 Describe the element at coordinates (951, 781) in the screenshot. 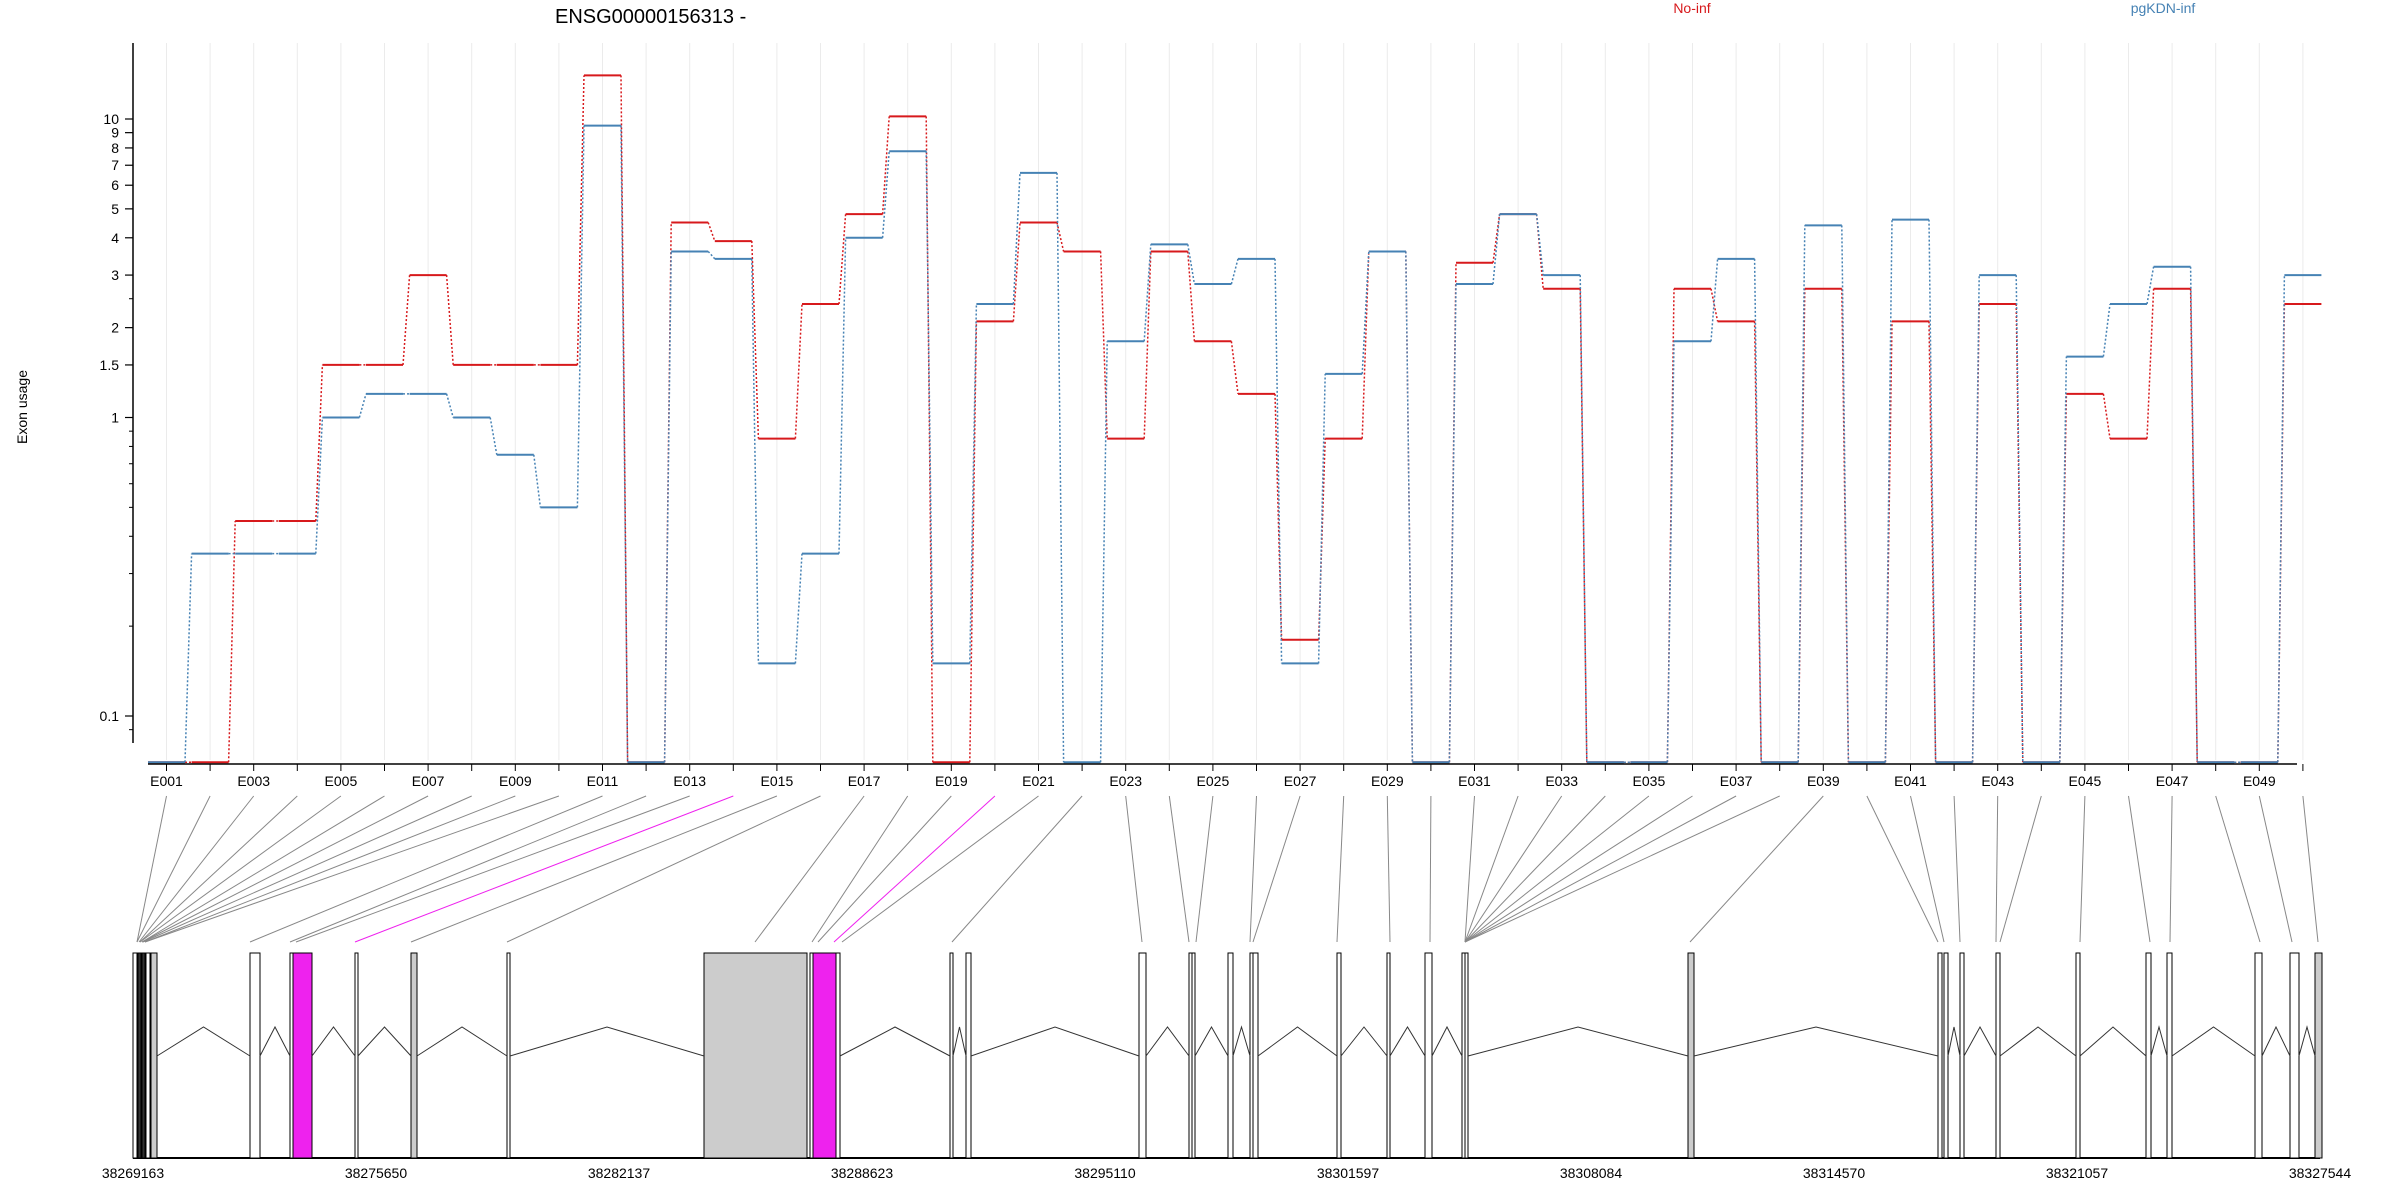

I see `x-tick-label: E019` at that location.